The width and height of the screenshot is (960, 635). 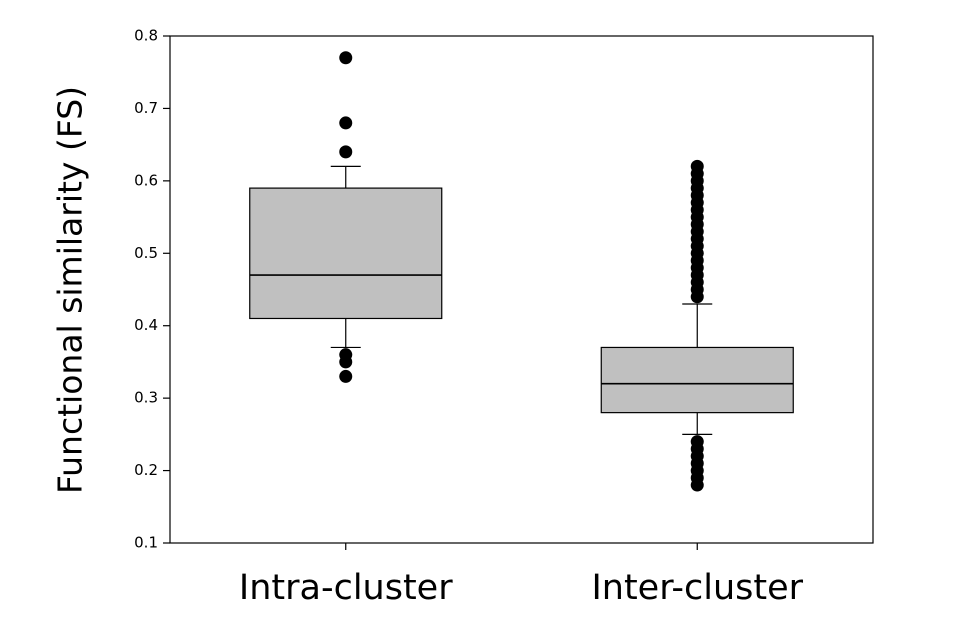 What do you see at coordinates (697, 588) in the screenshot?
I see `x-tick-label: Inter-cluster` at bounding box center [697, 588].